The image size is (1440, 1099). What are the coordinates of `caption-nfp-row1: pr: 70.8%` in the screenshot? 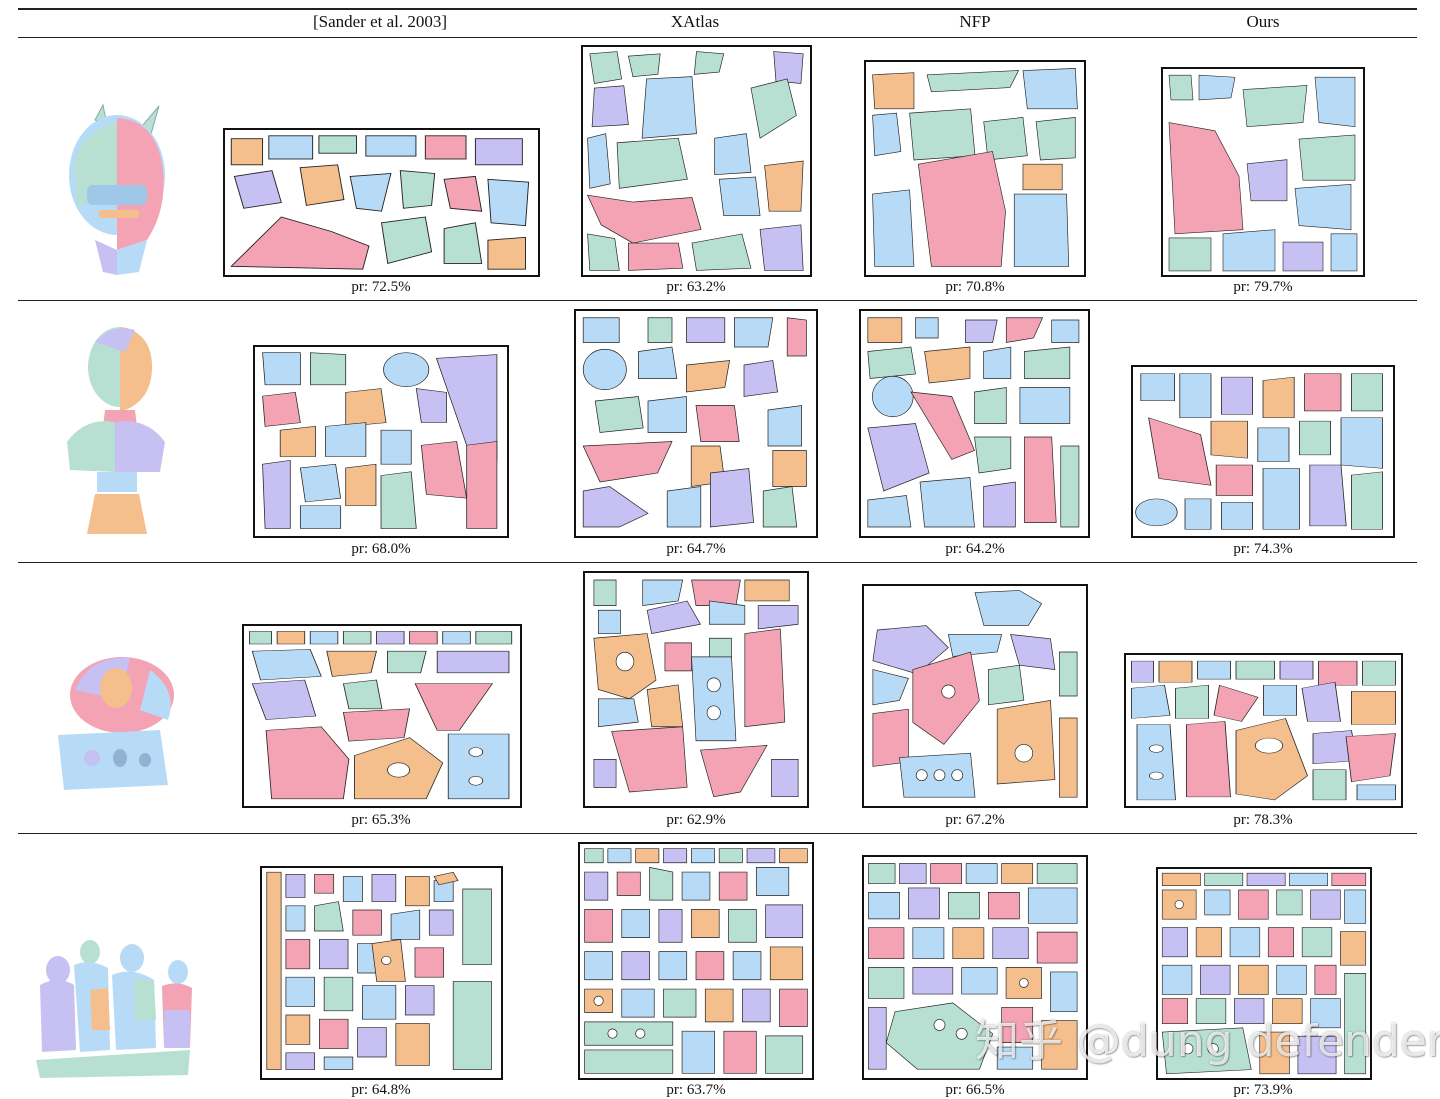 It's located at (975, 287).